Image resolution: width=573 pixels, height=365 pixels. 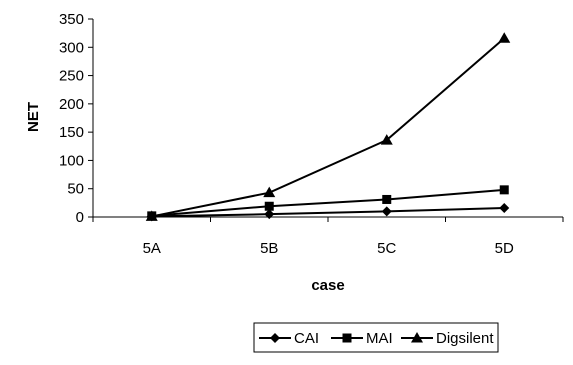 What do you see at coordinates (386, 248) in the screenshot?
I see `x-tick-label: 5C` at bounding box center [386, 248].